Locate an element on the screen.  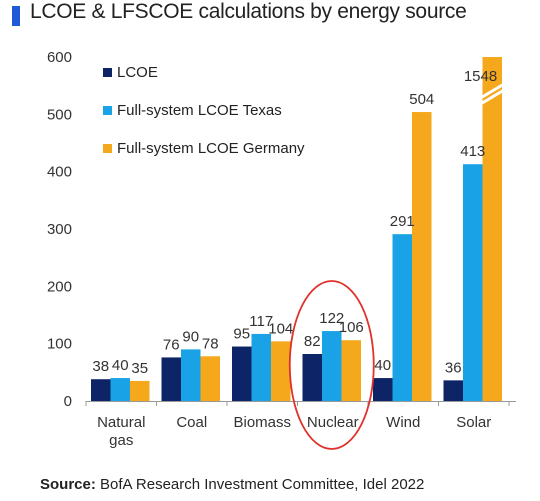
x-tick-label: Solar is located at coordinates (473, 422).